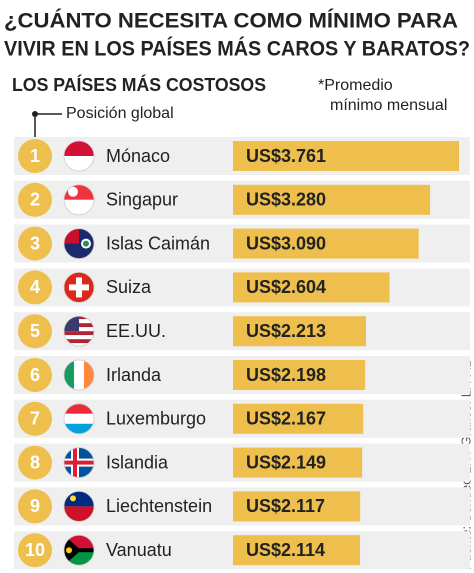 The width and height of the screenshot is (474, 573). What do you see at coordinates (286, 462) in the screenshot?
I see `value-label: US$2.149` at bounding box center [286, 462].